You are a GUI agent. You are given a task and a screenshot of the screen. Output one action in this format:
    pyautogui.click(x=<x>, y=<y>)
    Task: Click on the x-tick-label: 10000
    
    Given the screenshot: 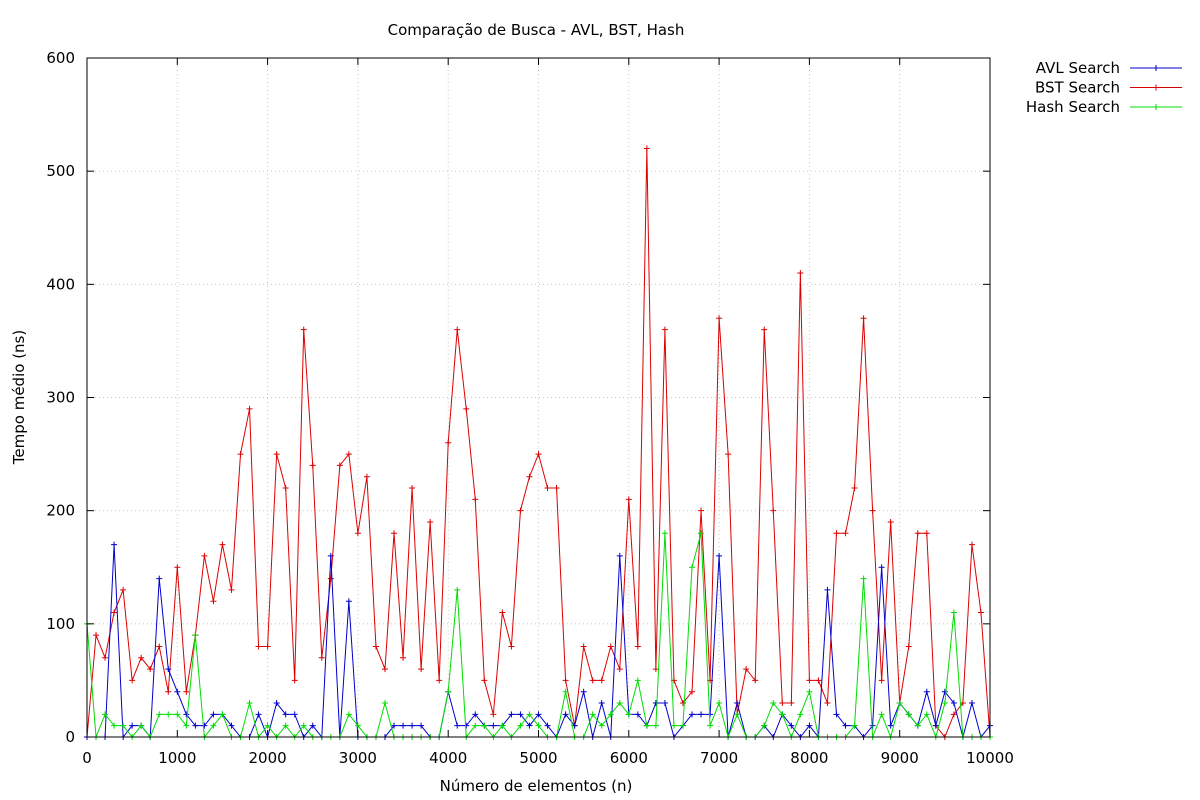 What is the action you would take?
    pyautogui.click(x=990, y=758)
    